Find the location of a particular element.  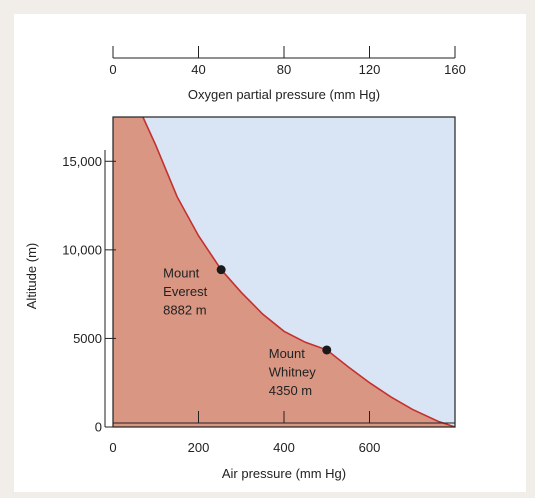

x-axis-ticks: 0 200 400 600 is located at coordinates (244, 433).